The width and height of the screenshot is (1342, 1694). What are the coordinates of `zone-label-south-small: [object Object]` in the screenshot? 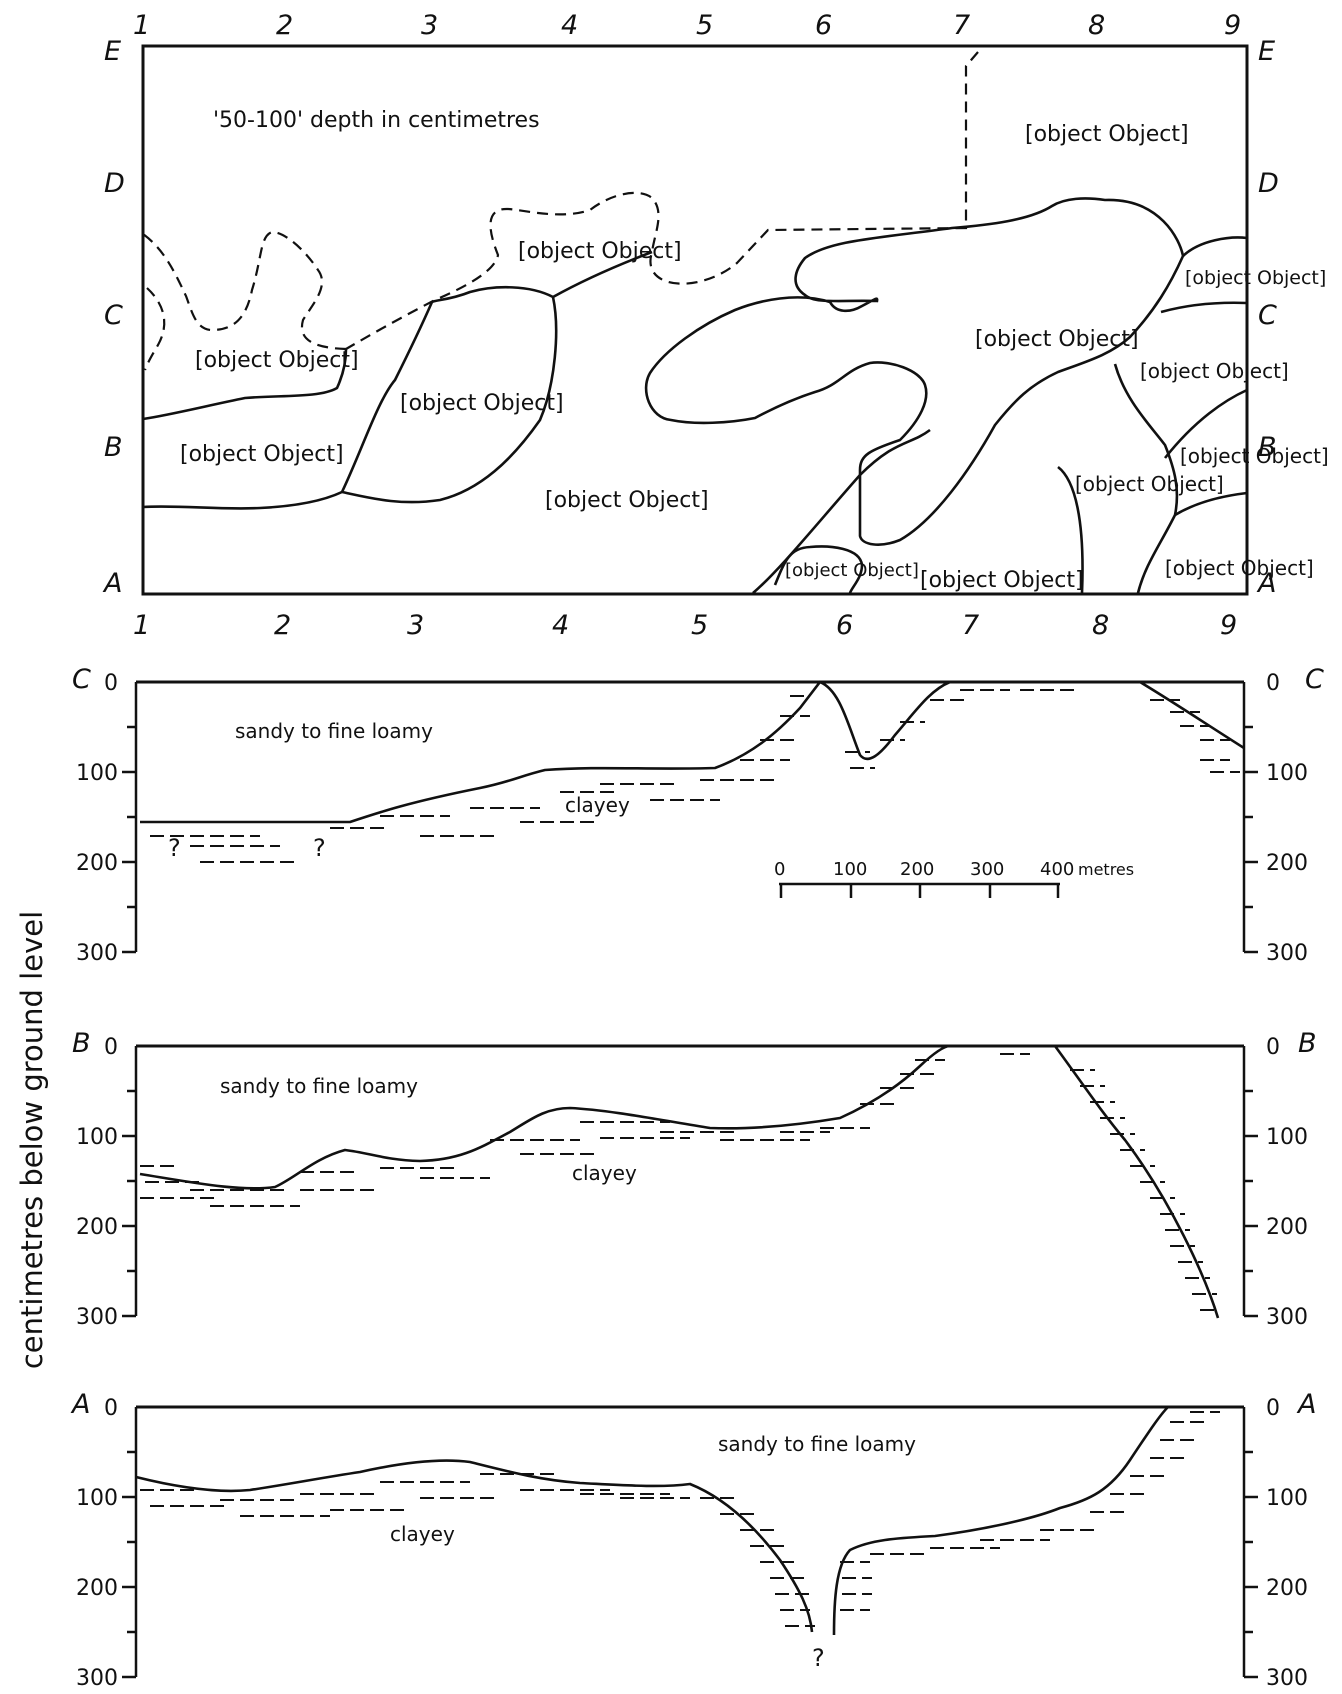 It's located at (852, 570).